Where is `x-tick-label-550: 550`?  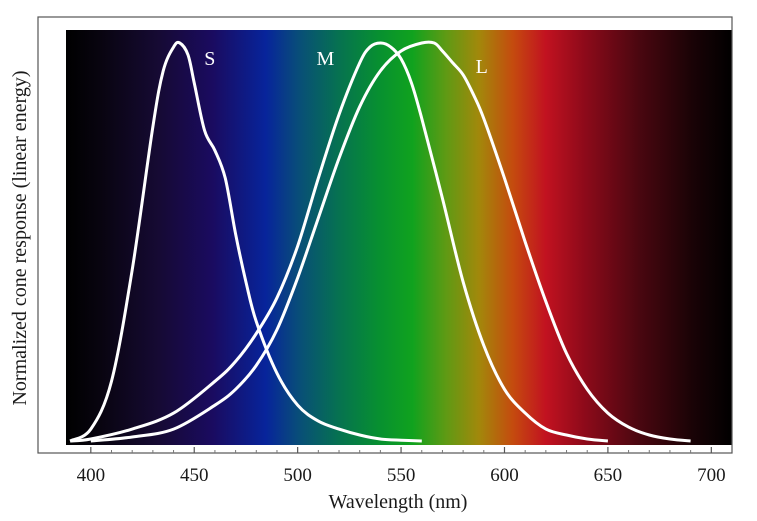 x-tick-label-550: 550 is located at coordinates (401, 475).